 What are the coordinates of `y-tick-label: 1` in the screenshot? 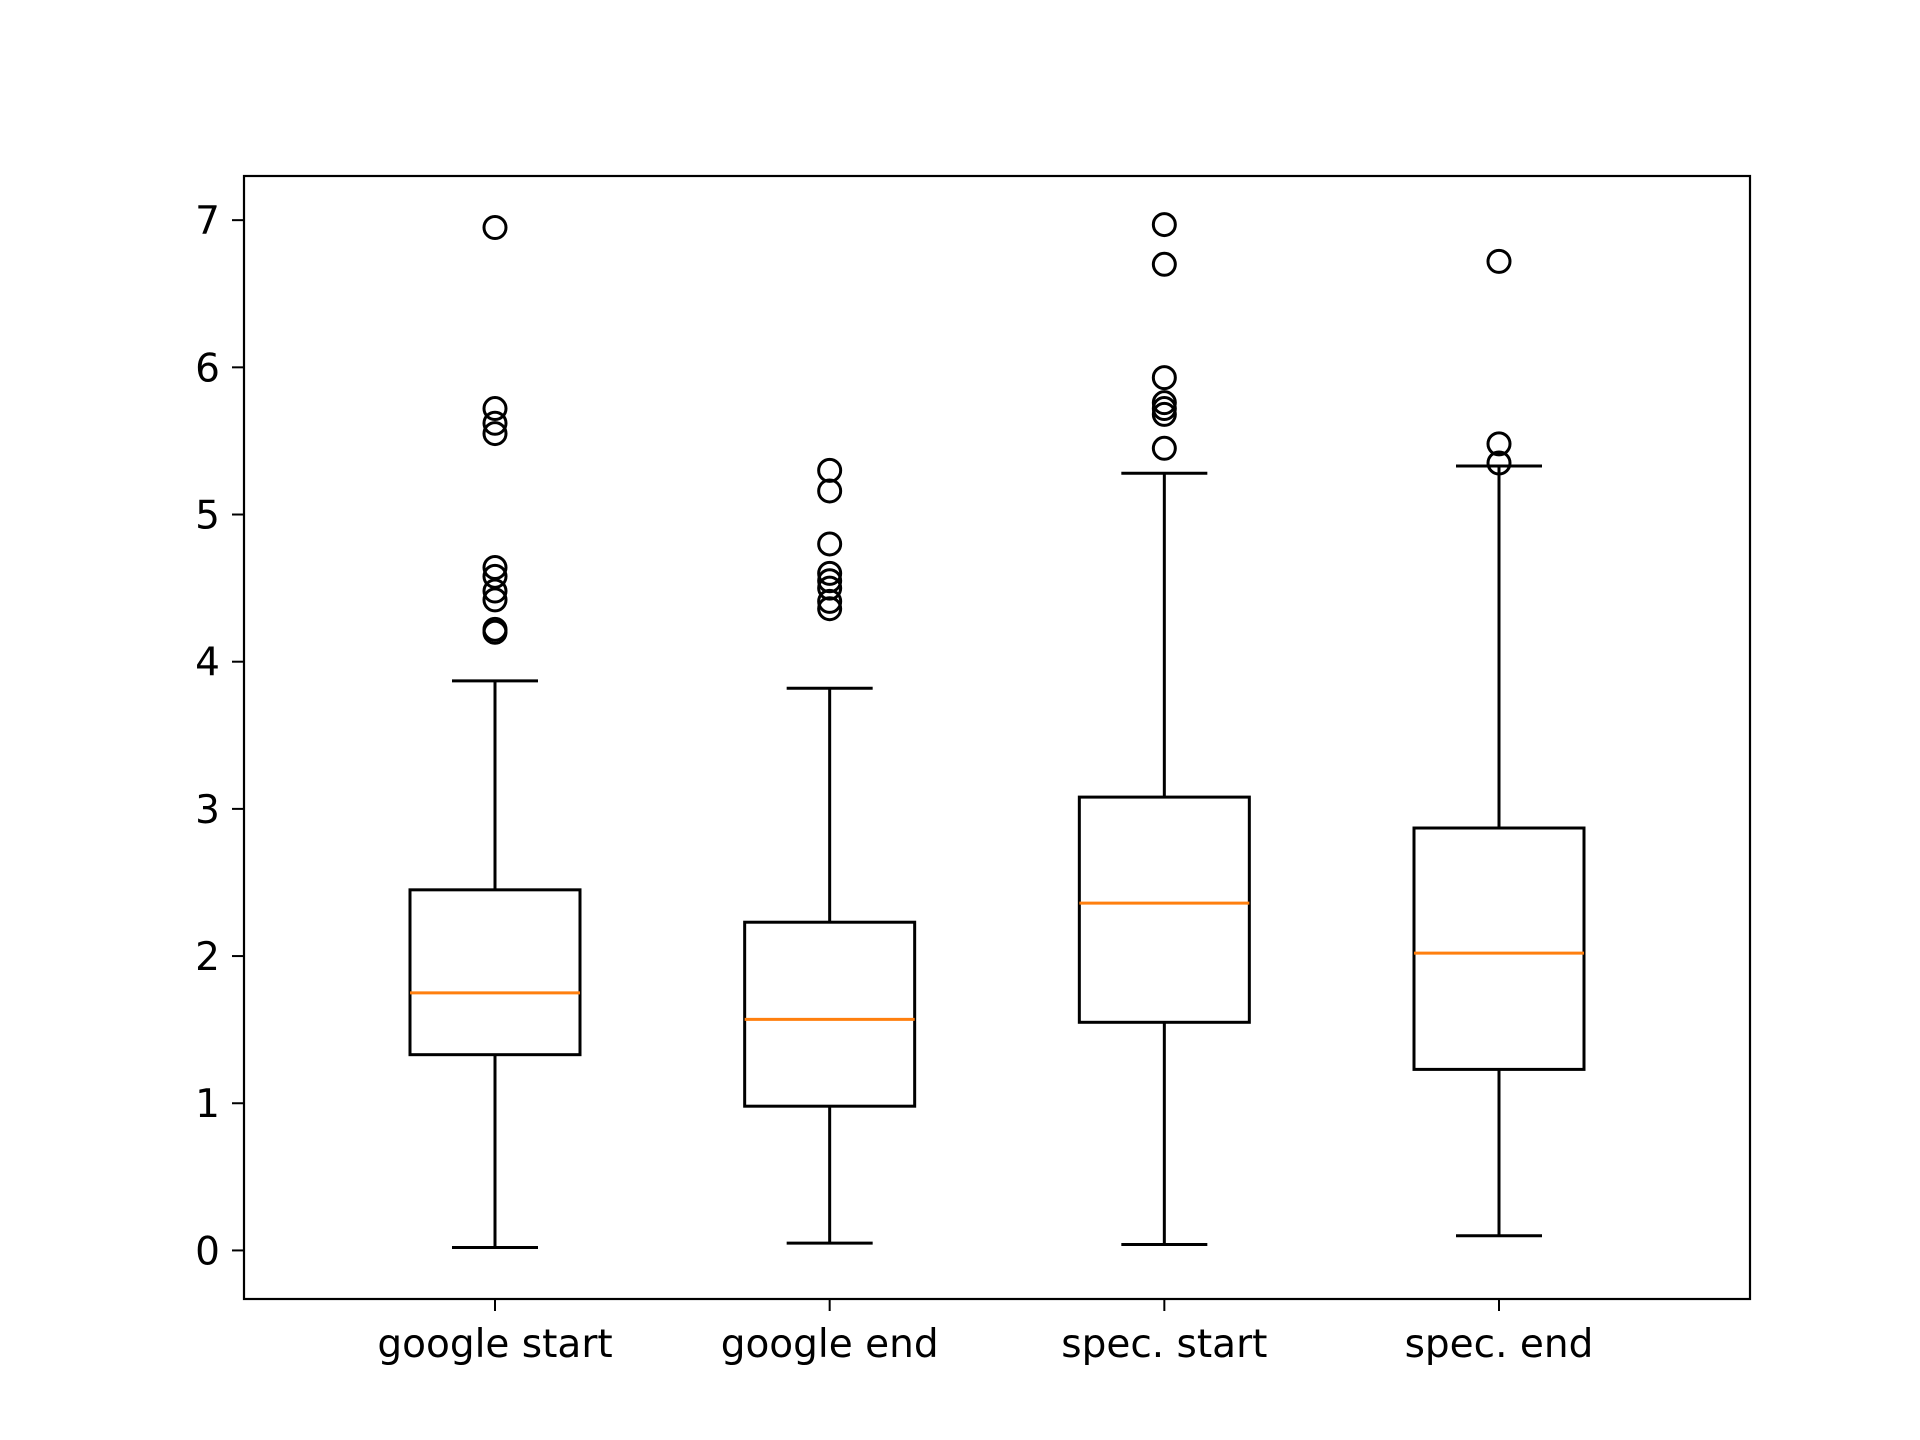 It's located at (207, 1104).